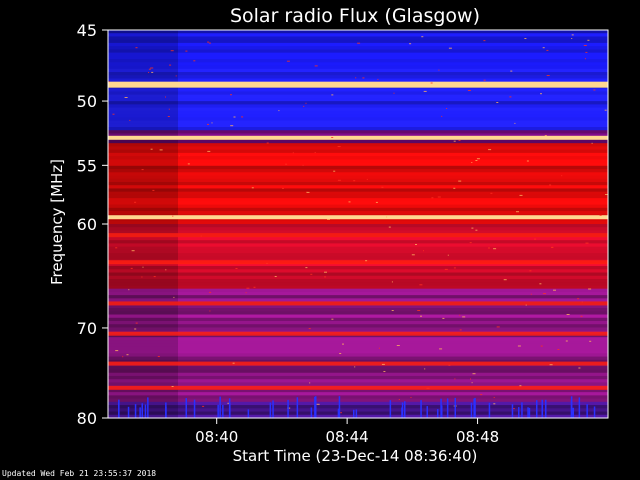 The image size is (640, 480). What do you see at coordinates (57, 222) in the screenshot?
I see `y-axis-label: Frequency [MHz]` at bounding box center [57, 222].